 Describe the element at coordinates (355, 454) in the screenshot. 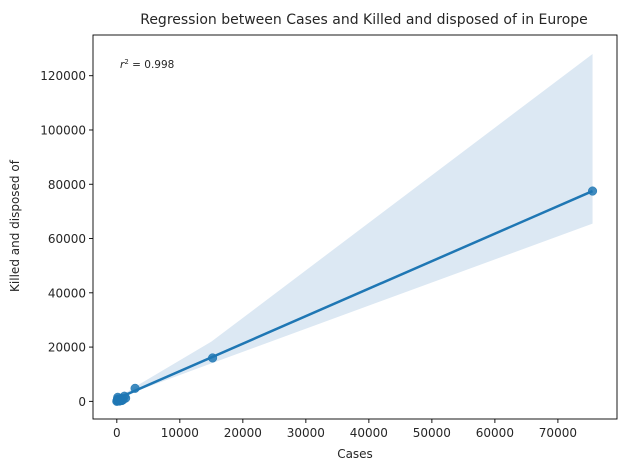

I see `x-axis-label: Cases` at that location.